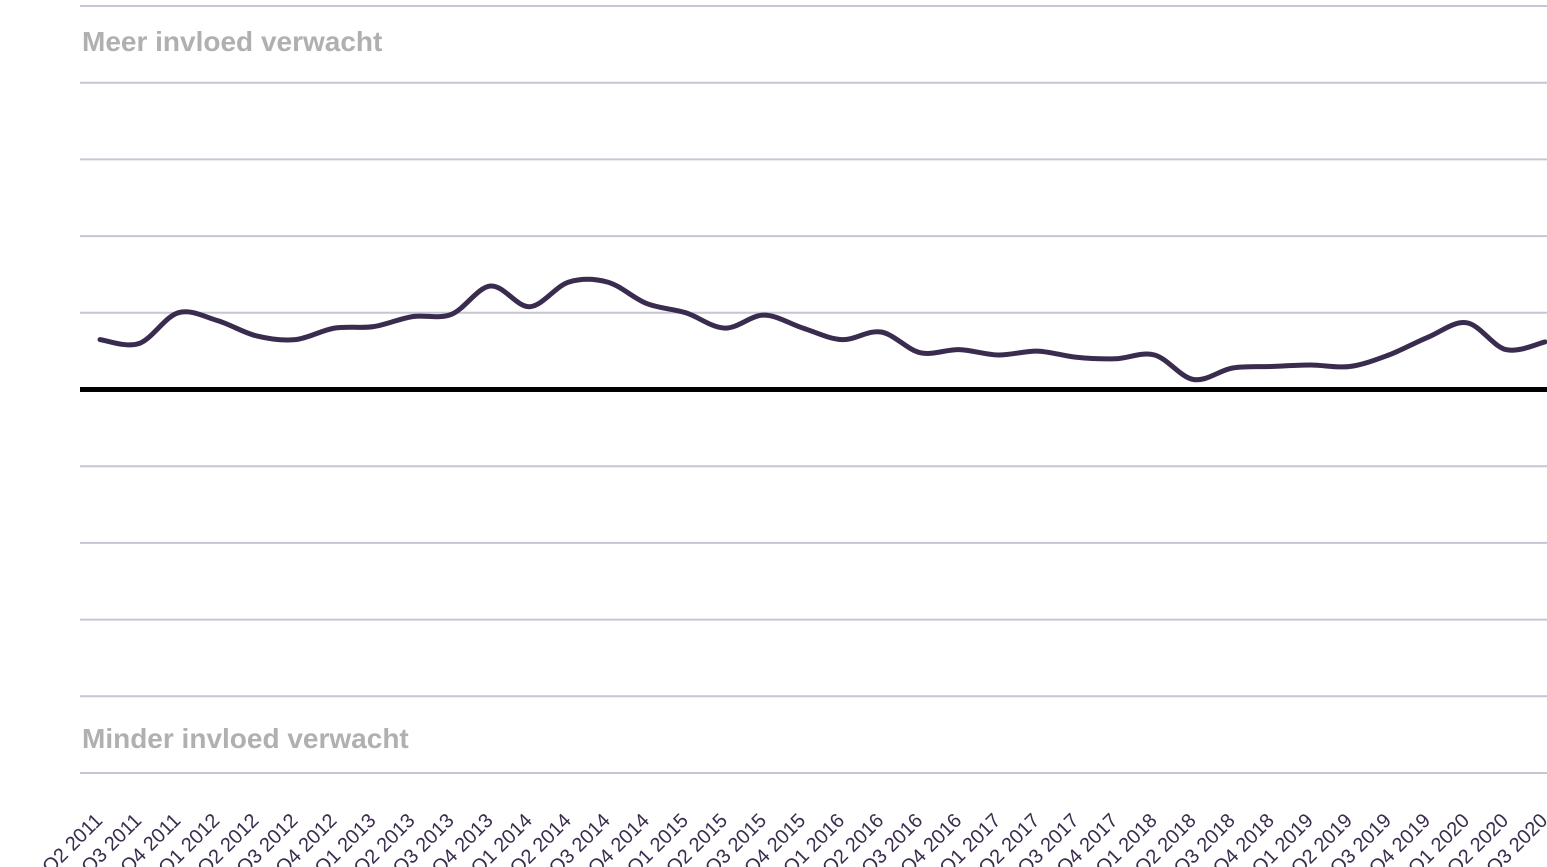  I want to click on top-band-label: Meer invloed verwacht, so click(232, 42).